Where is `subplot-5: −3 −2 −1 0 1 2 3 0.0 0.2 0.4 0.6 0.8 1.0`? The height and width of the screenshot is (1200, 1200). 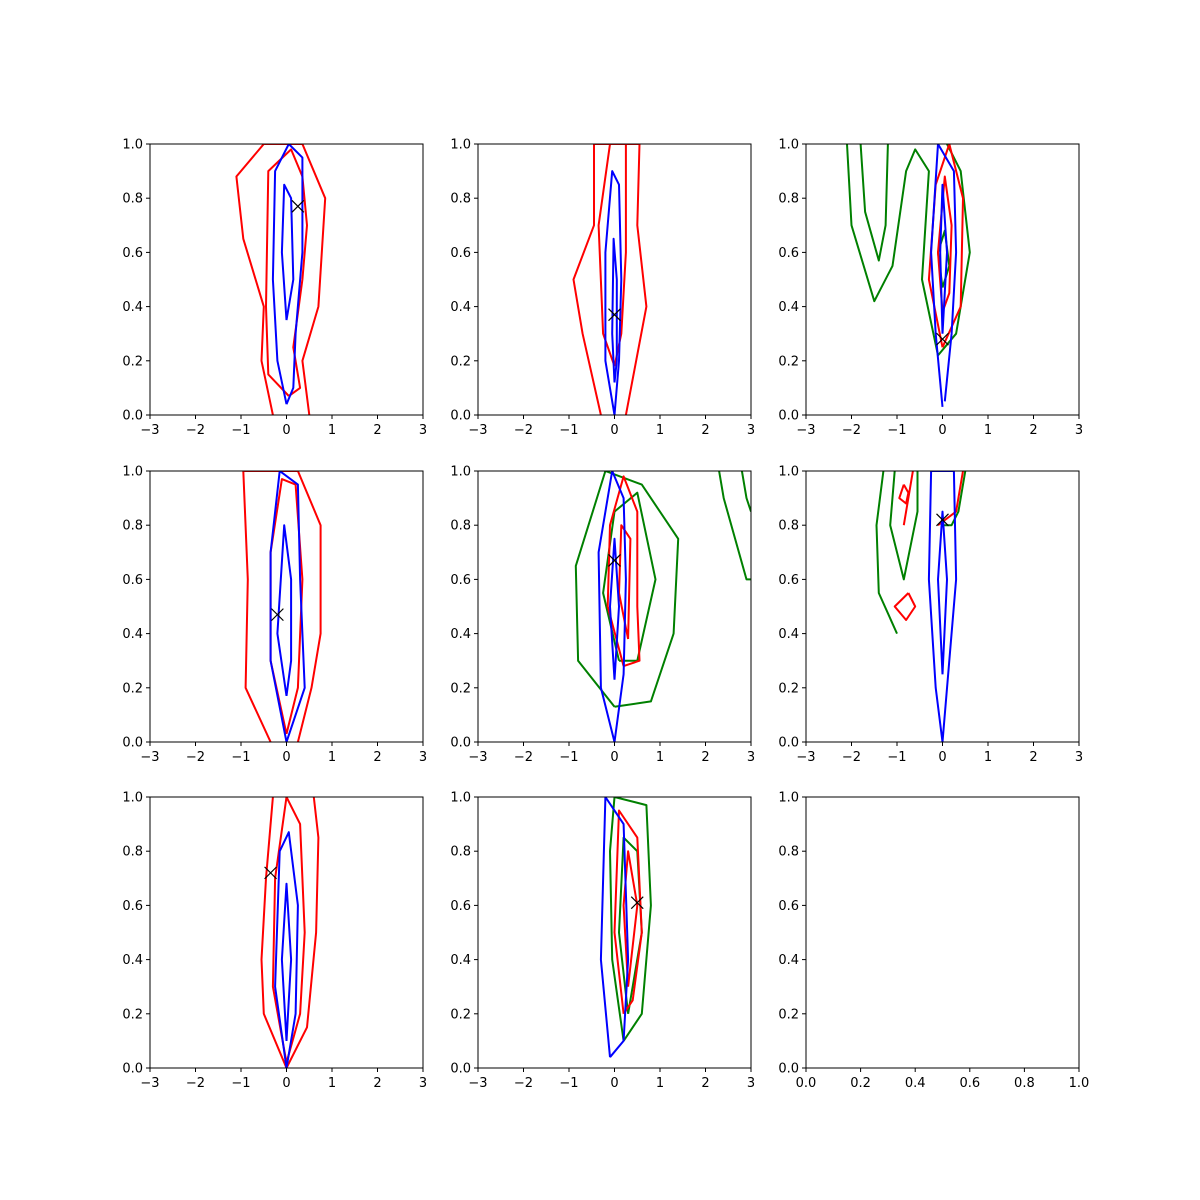
subplot-5: −3 −2 −1 0 1 2 3 0.0 0.2 0.4 0.6 0.8 1.0 is located at coordinates (602, 615).